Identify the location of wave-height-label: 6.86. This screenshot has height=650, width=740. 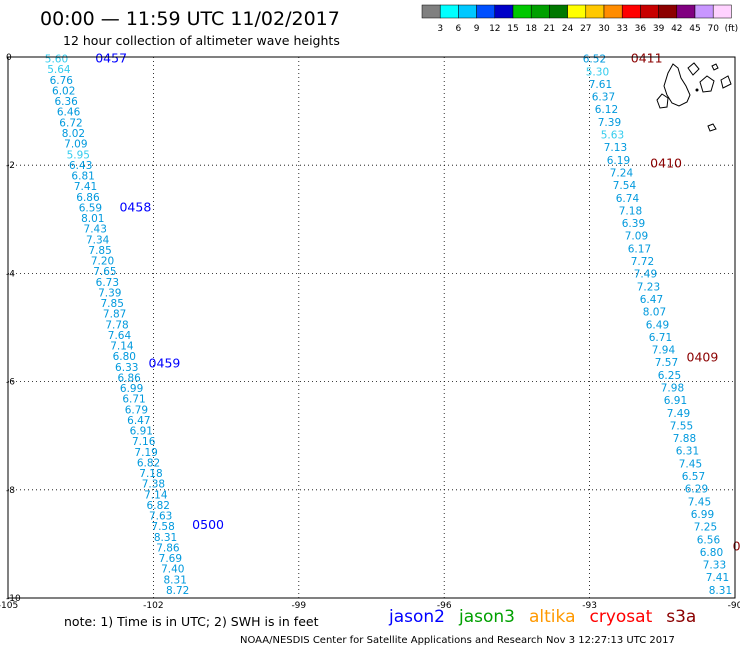
(88, 198).